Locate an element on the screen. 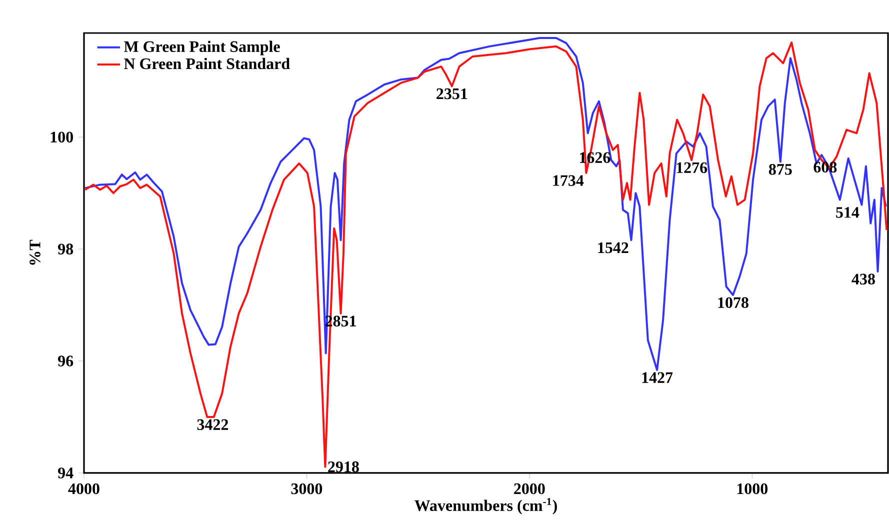 The image size is (889, 527). x-tick-label: 2000 is located at coordinates (529, 488).